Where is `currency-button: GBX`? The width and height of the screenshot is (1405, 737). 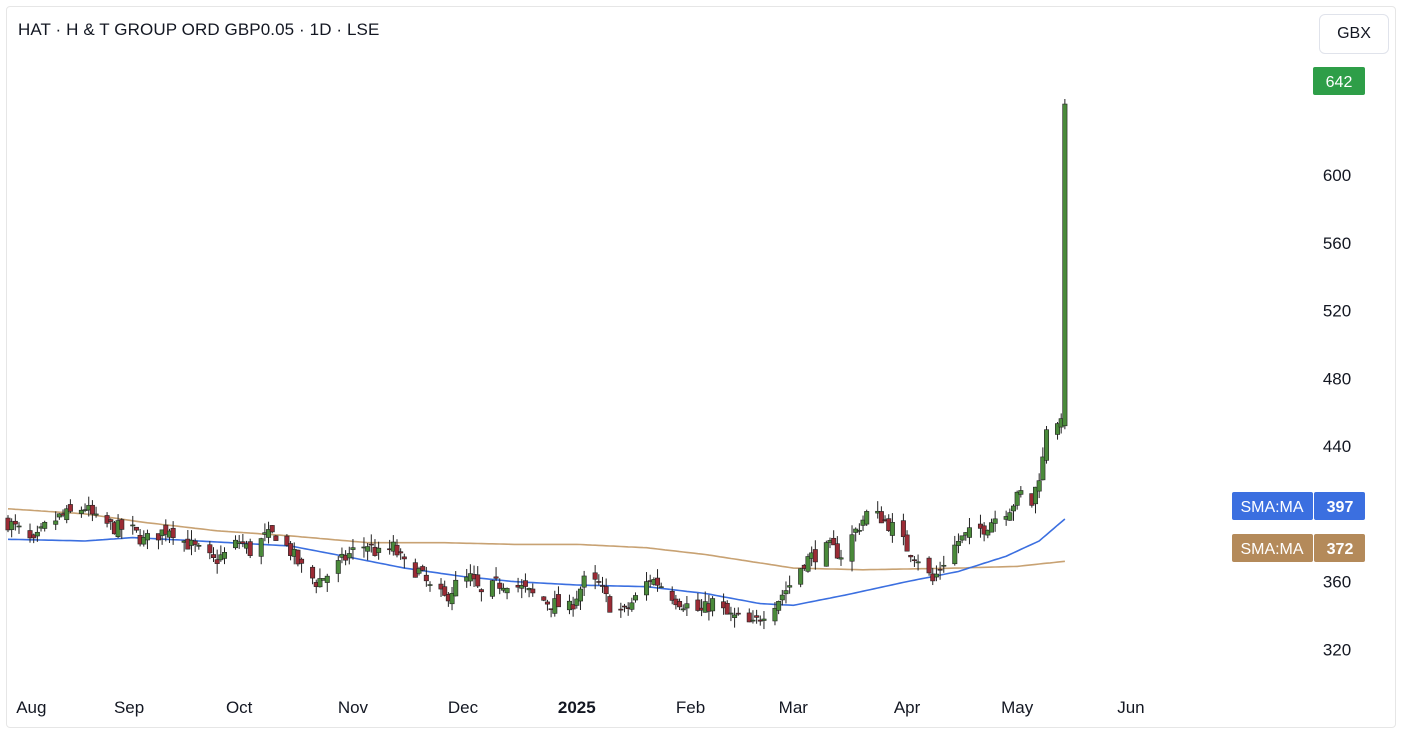
currency-button: GBX is located at coordinates (1354, 34).